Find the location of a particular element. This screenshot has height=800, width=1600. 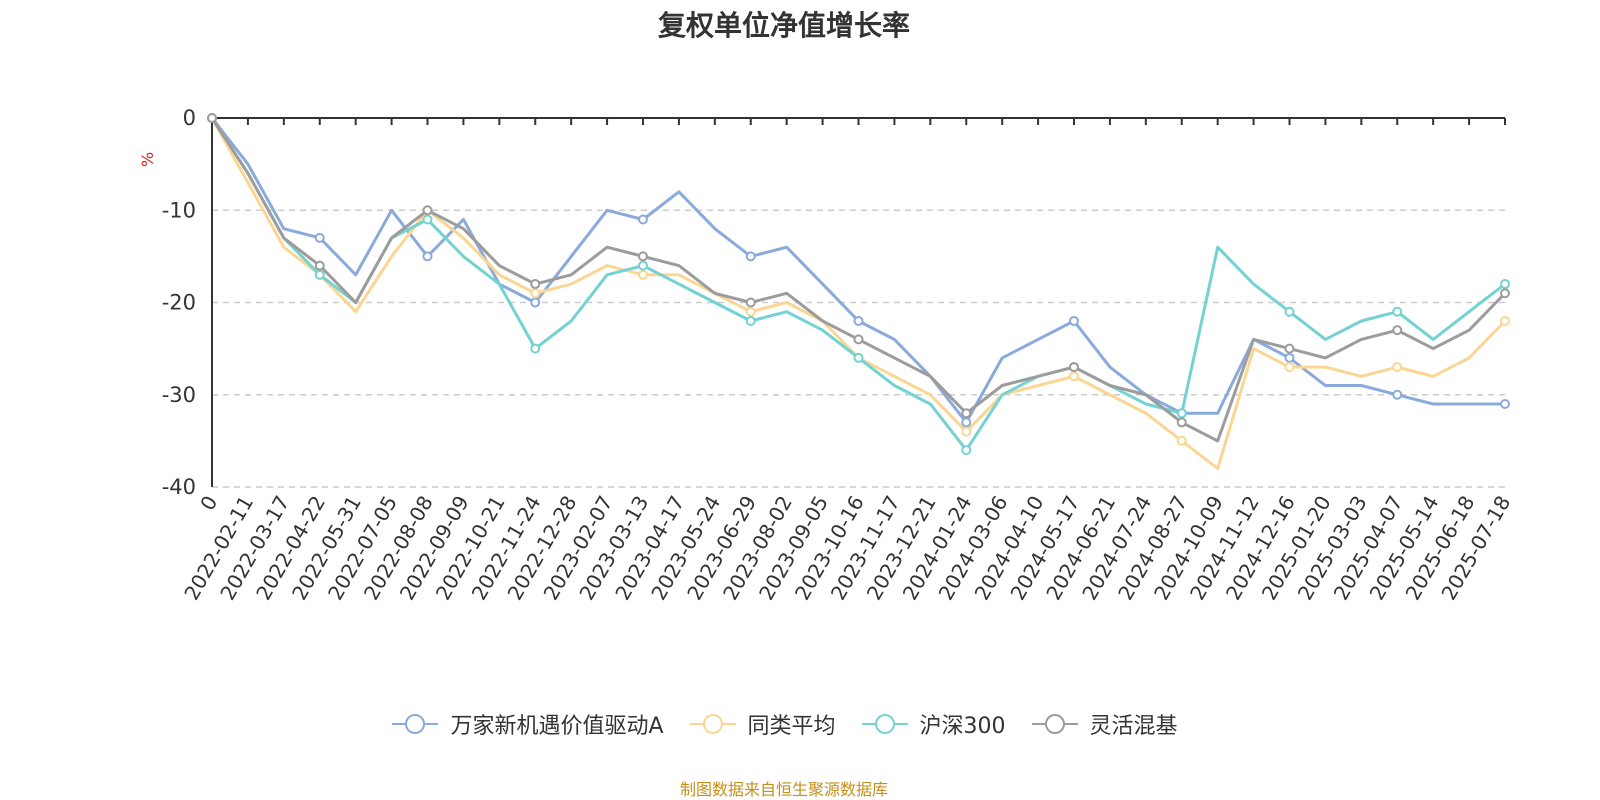

legend-item: 灵活混基 is located at coordinates (1104, 724).